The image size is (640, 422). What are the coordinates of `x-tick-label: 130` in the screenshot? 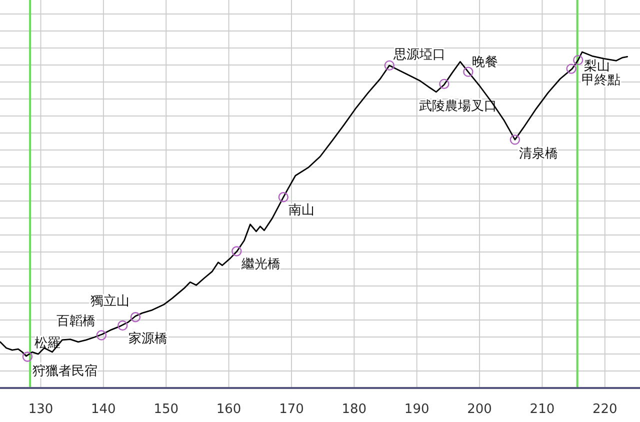 It's located at (41, 409).